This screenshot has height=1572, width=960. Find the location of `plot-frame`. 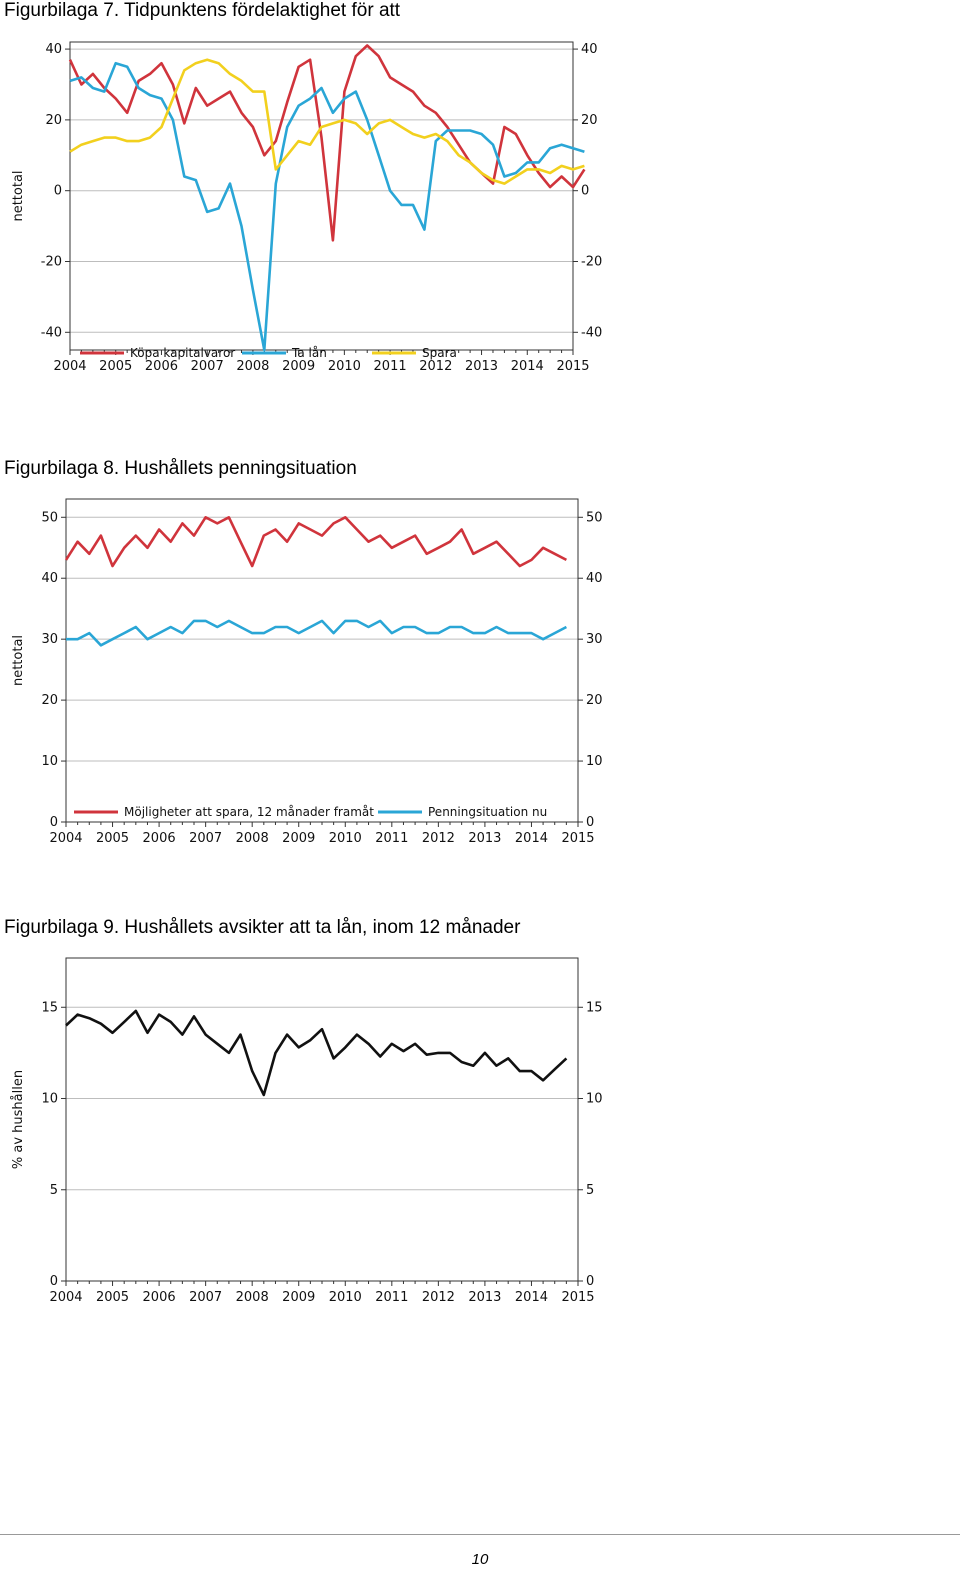

plot-frame is located at coordinates (322, 1119).